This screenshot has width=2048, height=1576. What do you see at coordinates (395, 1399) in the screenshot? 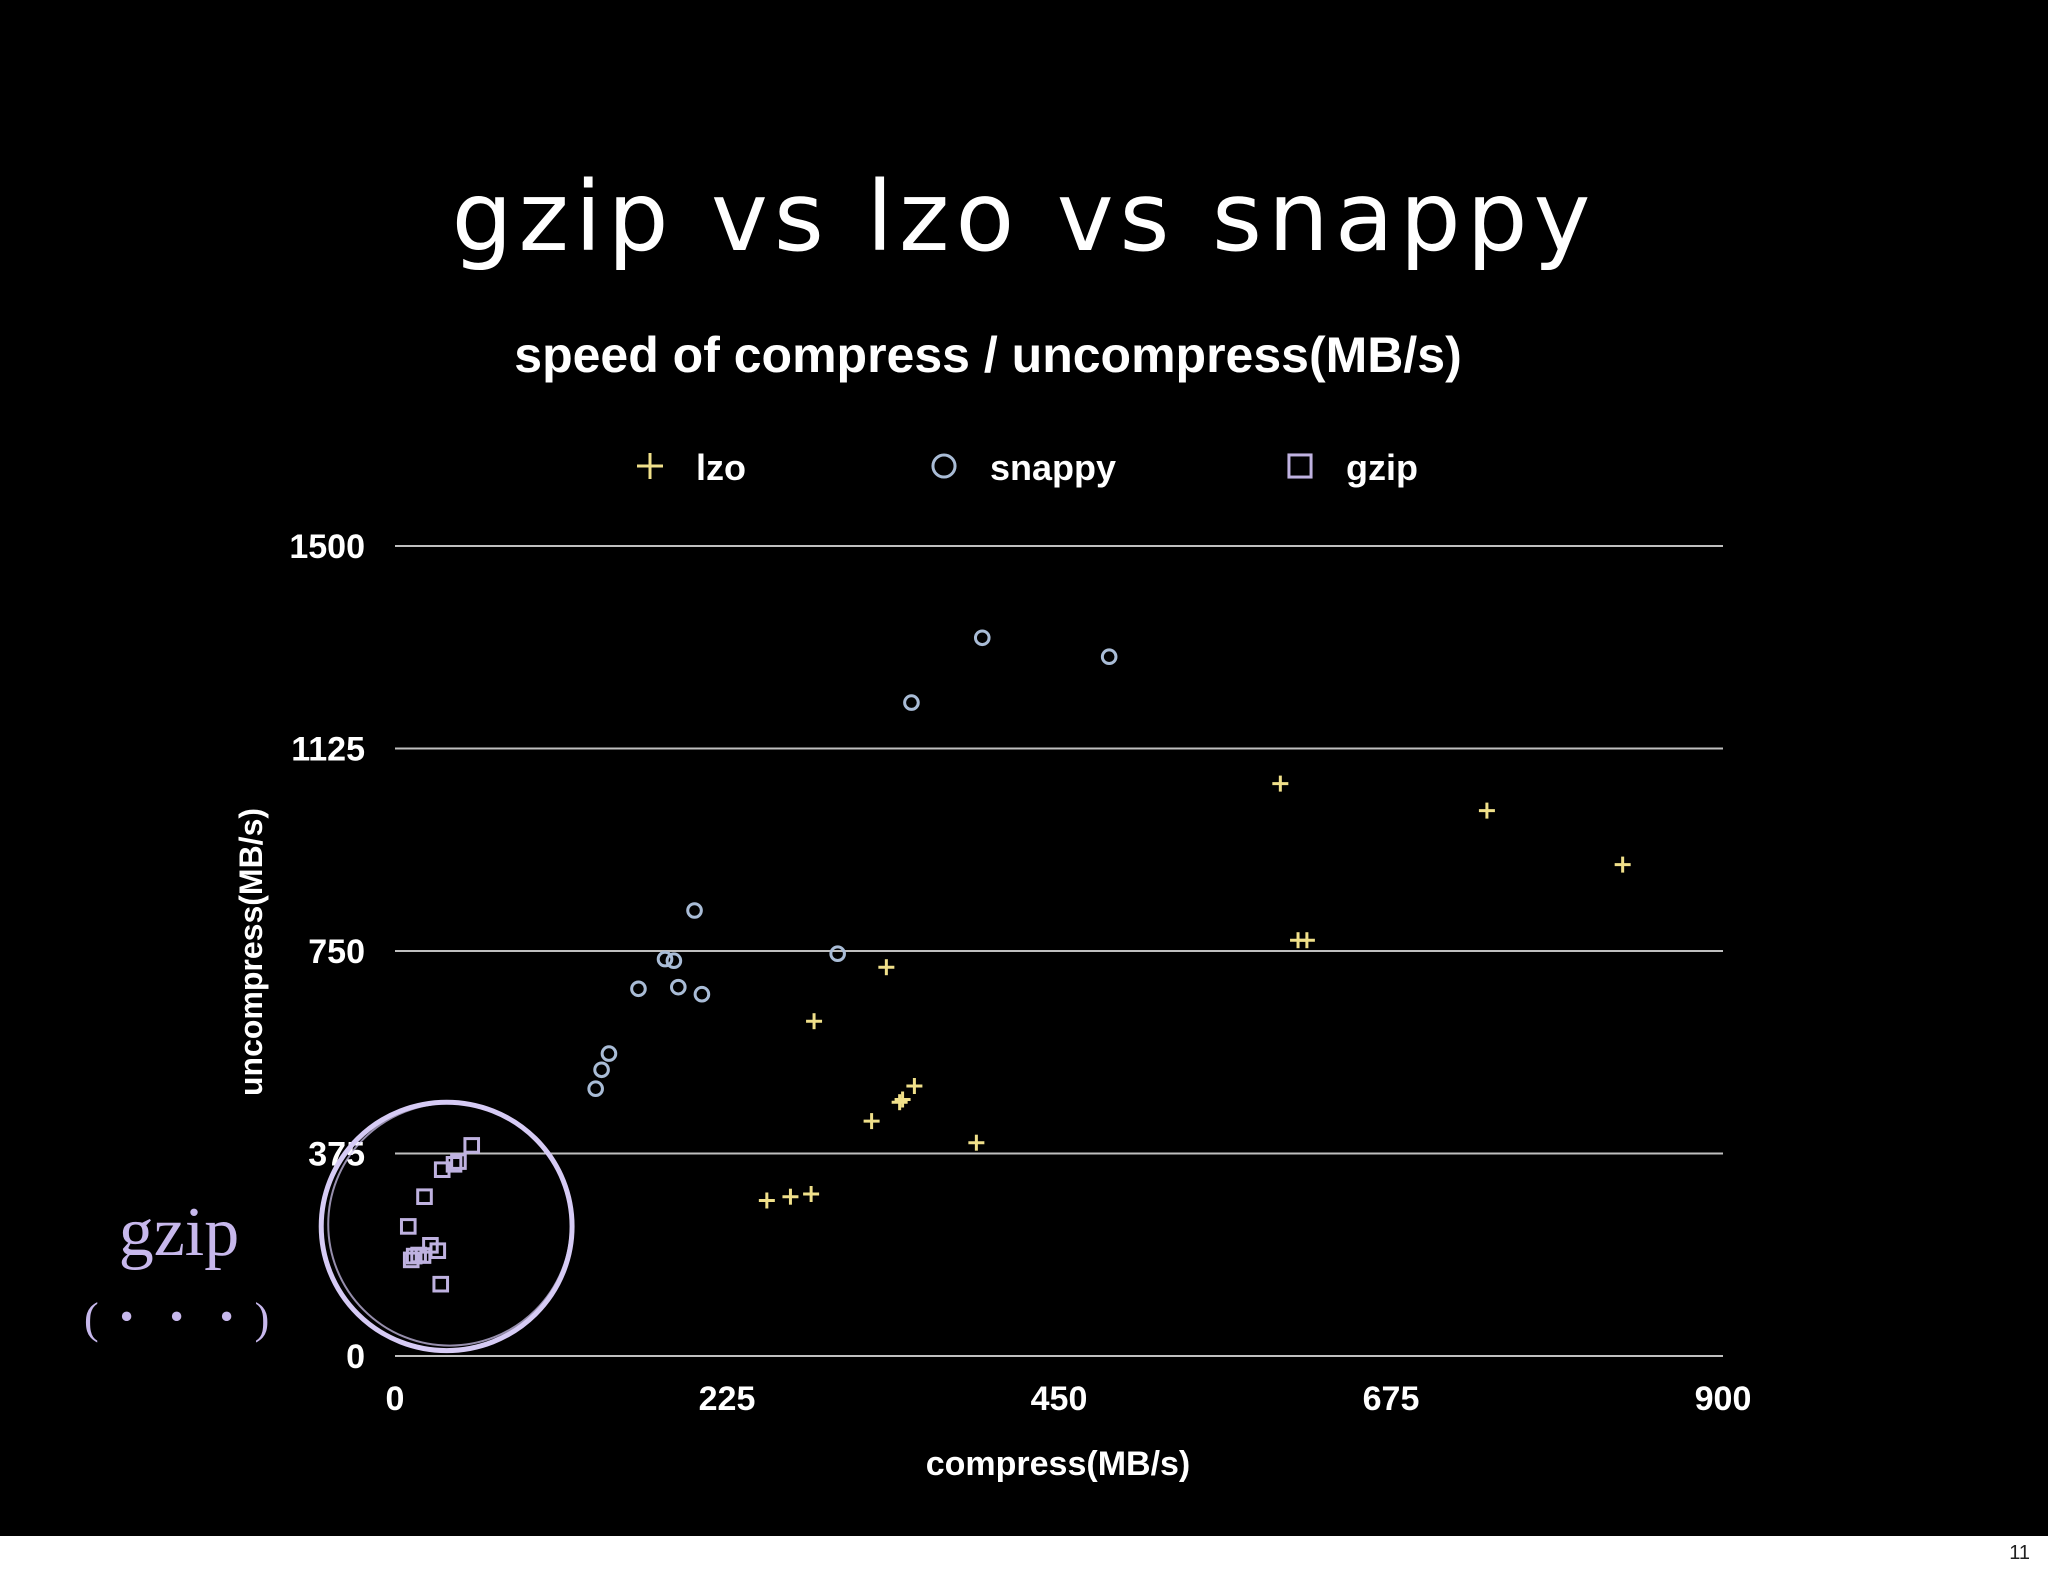
I see `x-tick-label: 0` at bounding box center [395, 1399].